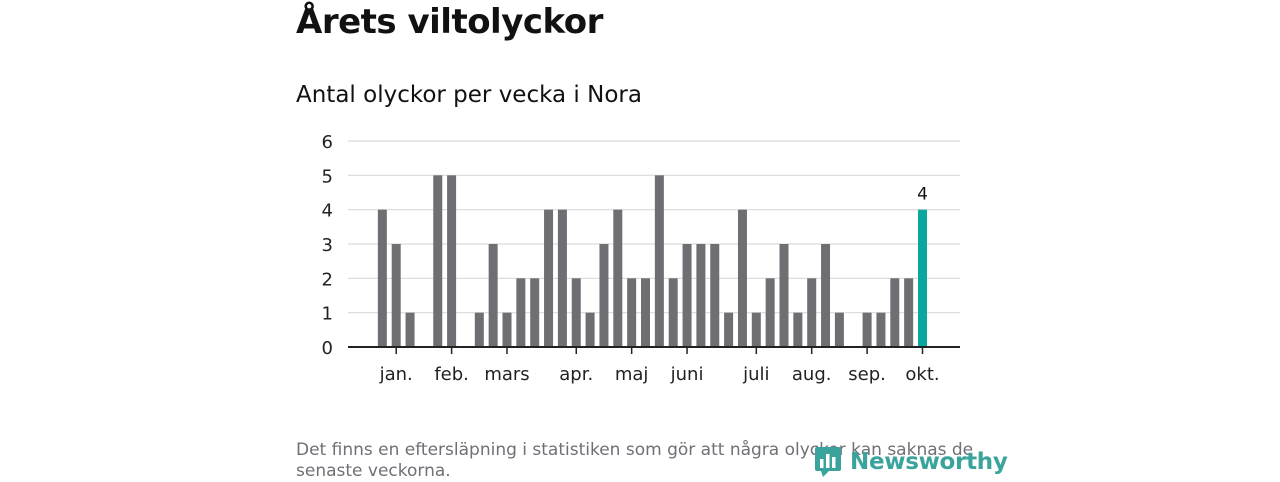 The height and width of the screenshot is (482, 1280). I want to click on bar-value-label: 4, so click(922, 195).